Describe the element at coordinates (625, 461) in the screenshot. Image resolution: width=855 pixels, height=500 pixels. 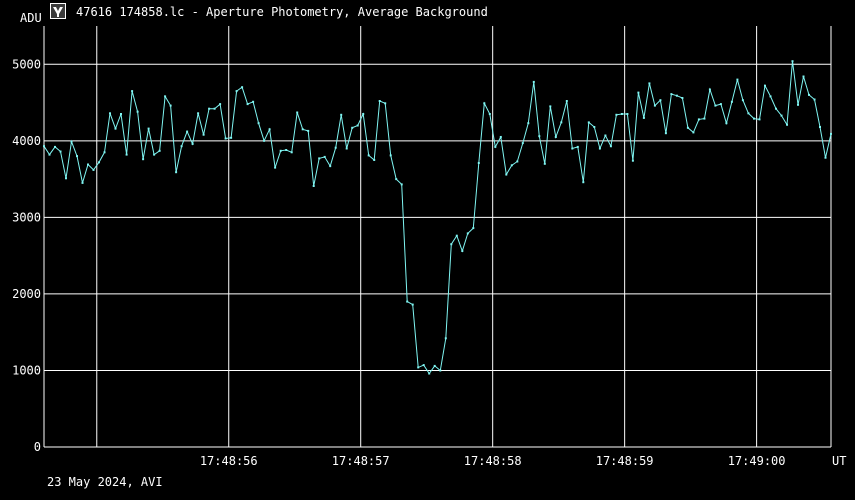
I see `x-tick-label: 17:48:59` at that location.